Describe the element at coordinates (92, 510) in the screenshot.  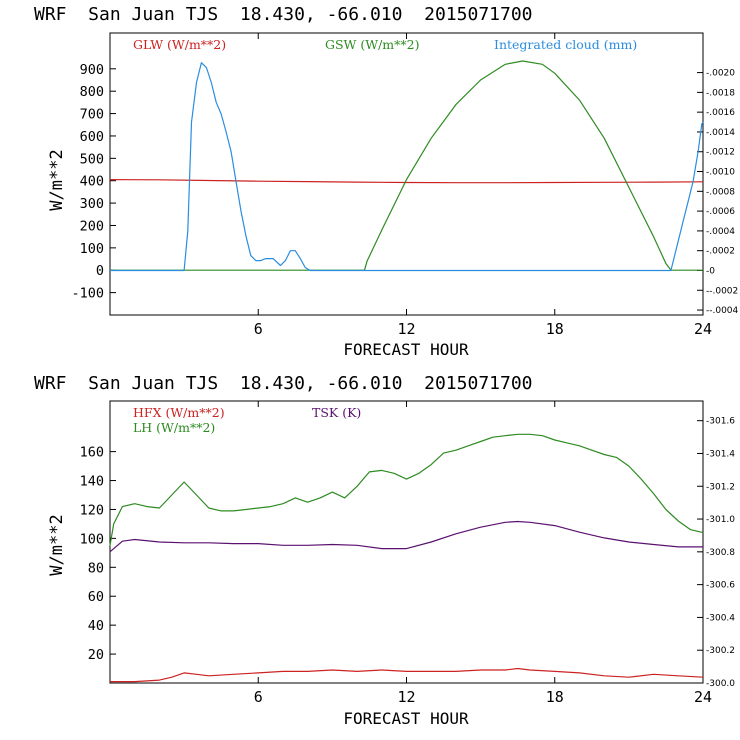
I see `y-tick-label: 120` at that location.